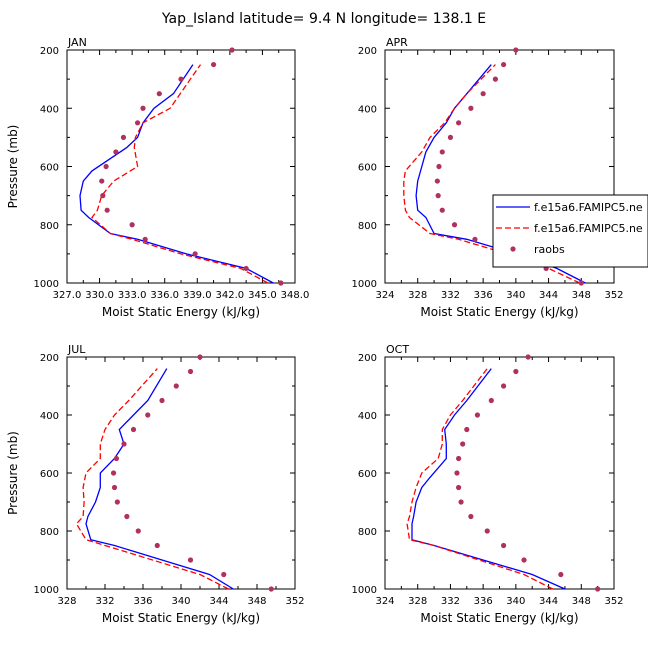 Image resolution: width=648 pixels, height=653 pixels. Describe the element at coordinates (197, 295) in the screenshot. I see `x-tick-label: 339.0` at that location.